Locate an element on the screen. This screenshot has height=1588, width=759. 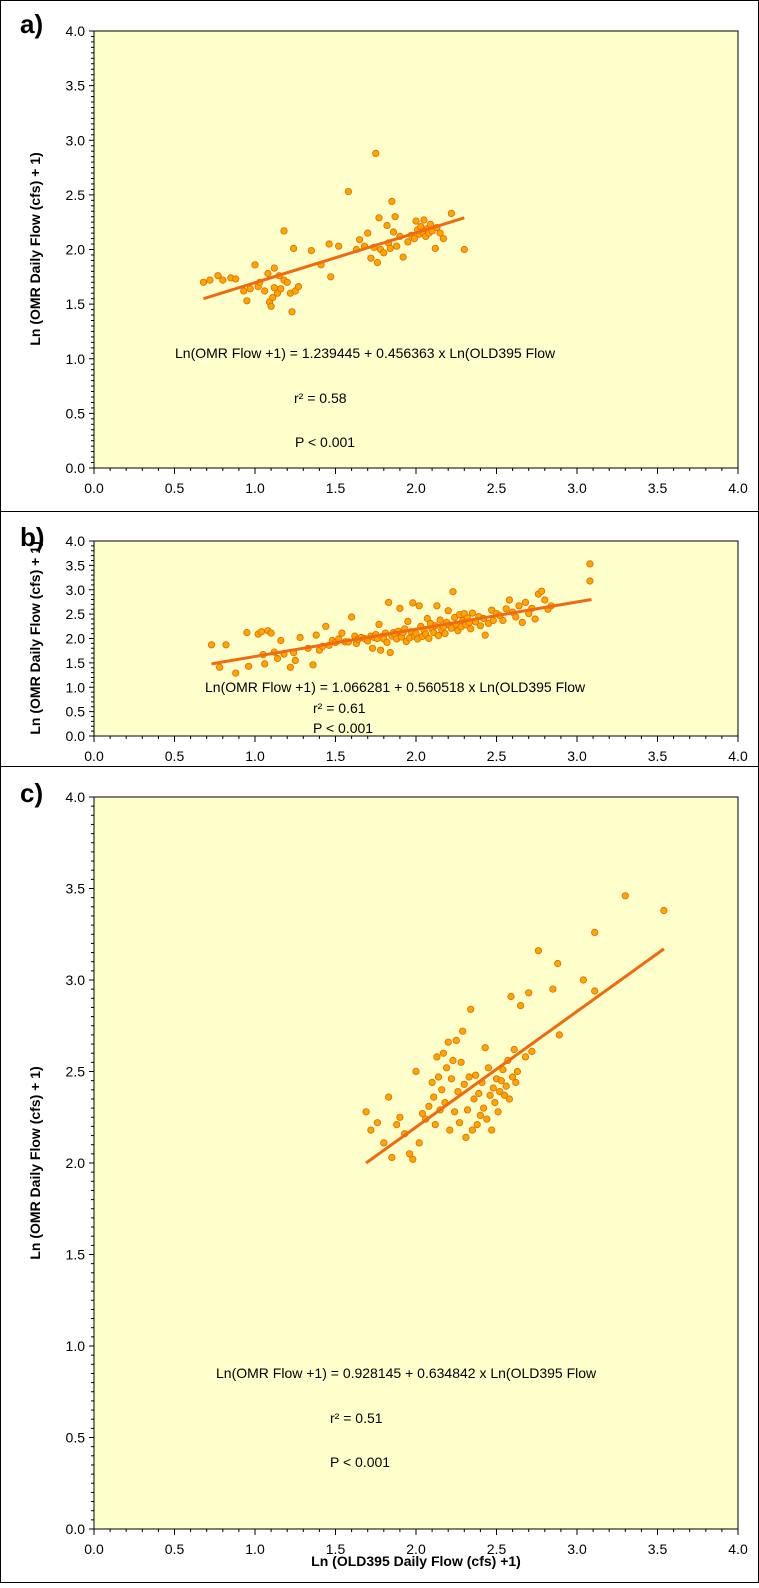
x-tick-label: 1.0 is located at coordinates (255, 1549).